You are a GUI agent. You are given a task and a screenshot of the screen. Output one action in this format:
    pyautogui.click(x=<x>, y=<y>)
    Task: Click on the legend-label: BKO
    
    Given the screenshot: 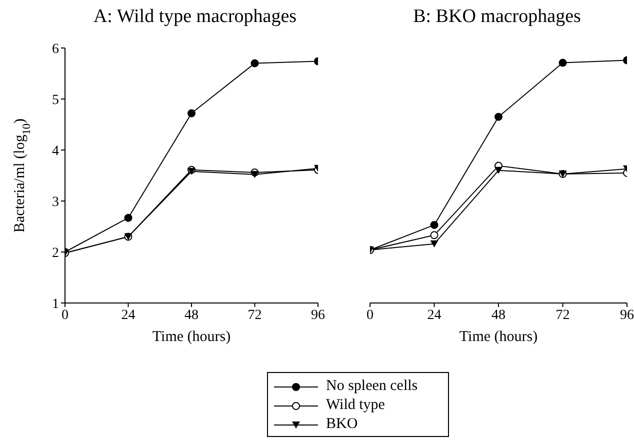 What is the action you would take?
    pyautogui.click(x=342, y=424)
    